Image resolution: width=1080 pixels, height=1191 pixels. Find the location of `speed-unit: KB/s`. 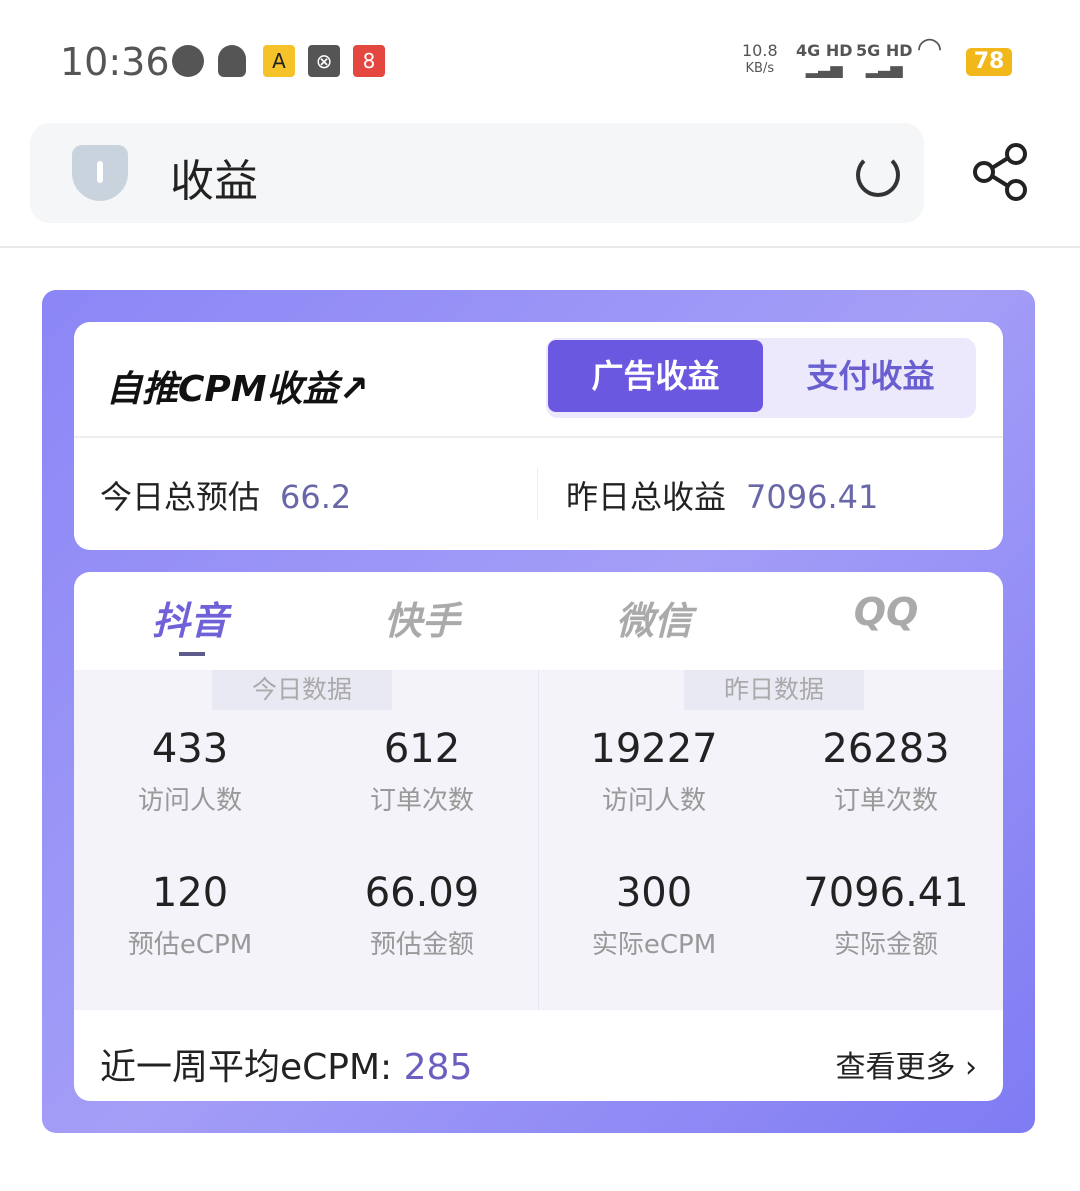

speed-unit: KB/s is located at coordinates (760, 68).